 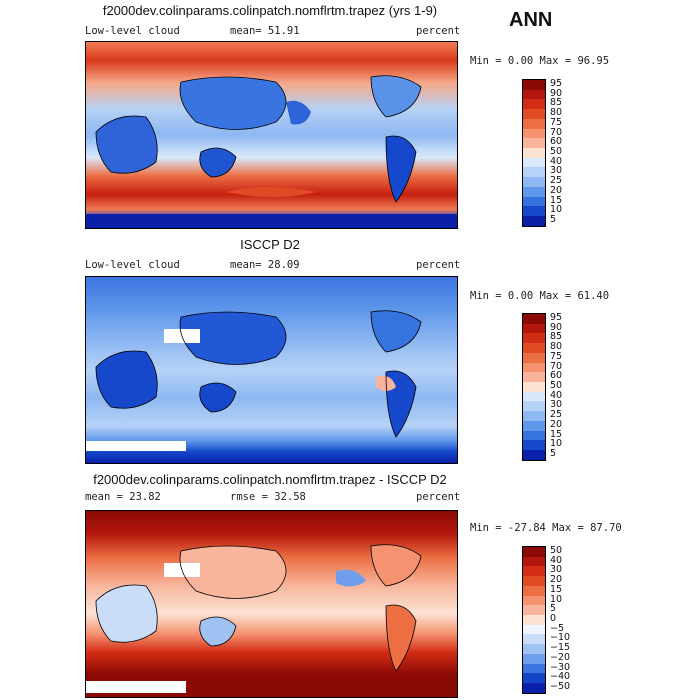 What do you see at coordinates (560, 638) in the screenshot?
I see `colorbar-tick-label: −10` at bounding box center [560, 638].